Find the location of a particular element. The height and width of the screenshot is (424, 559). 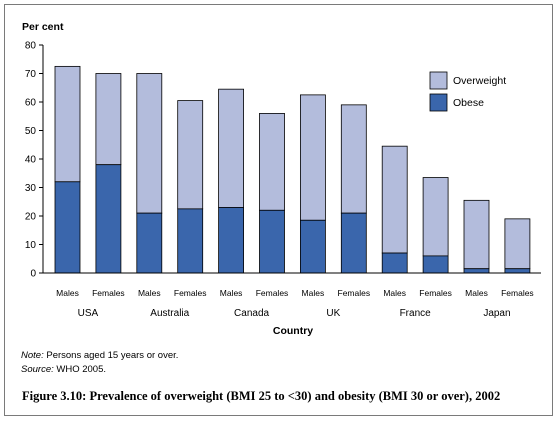

note-text: Persons aged 15 years or over. is located at coordinates (111, 355).